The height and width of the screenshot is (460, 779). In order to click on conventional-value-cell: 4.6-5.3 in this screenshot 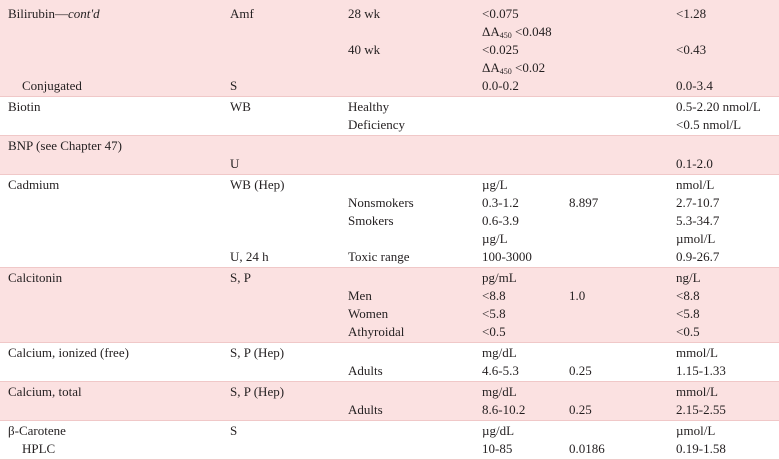, I will do `click(500, 370)`.